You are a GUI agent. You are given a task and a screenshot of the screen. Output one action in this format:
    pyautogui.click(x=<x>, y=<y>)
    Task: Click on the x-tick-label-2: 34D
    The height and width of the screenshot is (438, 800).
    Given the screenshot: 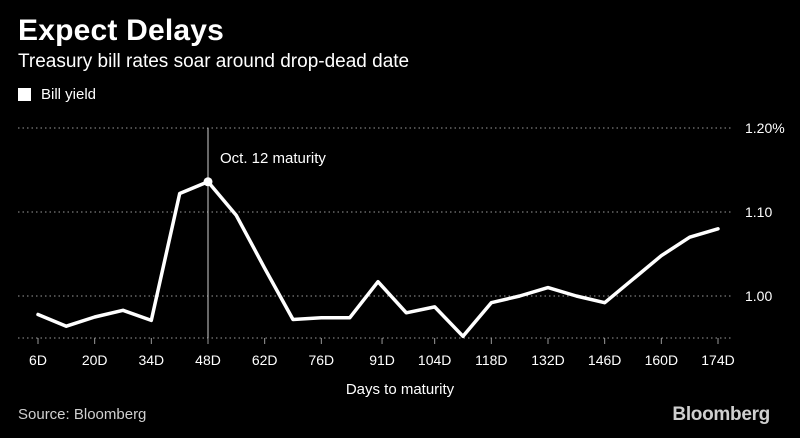 What is the action you would take?
    pyautogui.click(x=151, y=360)
    